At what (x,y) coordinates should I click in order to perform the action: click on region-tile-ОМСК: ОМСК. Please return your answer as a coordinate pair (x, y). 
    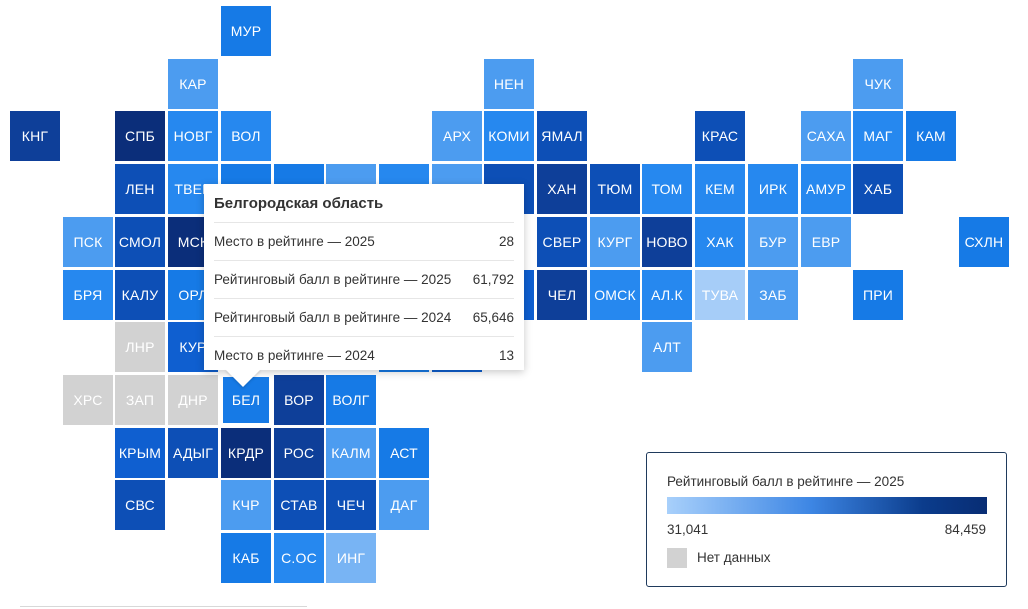
    Looking at the image, I should click on (615, 295).